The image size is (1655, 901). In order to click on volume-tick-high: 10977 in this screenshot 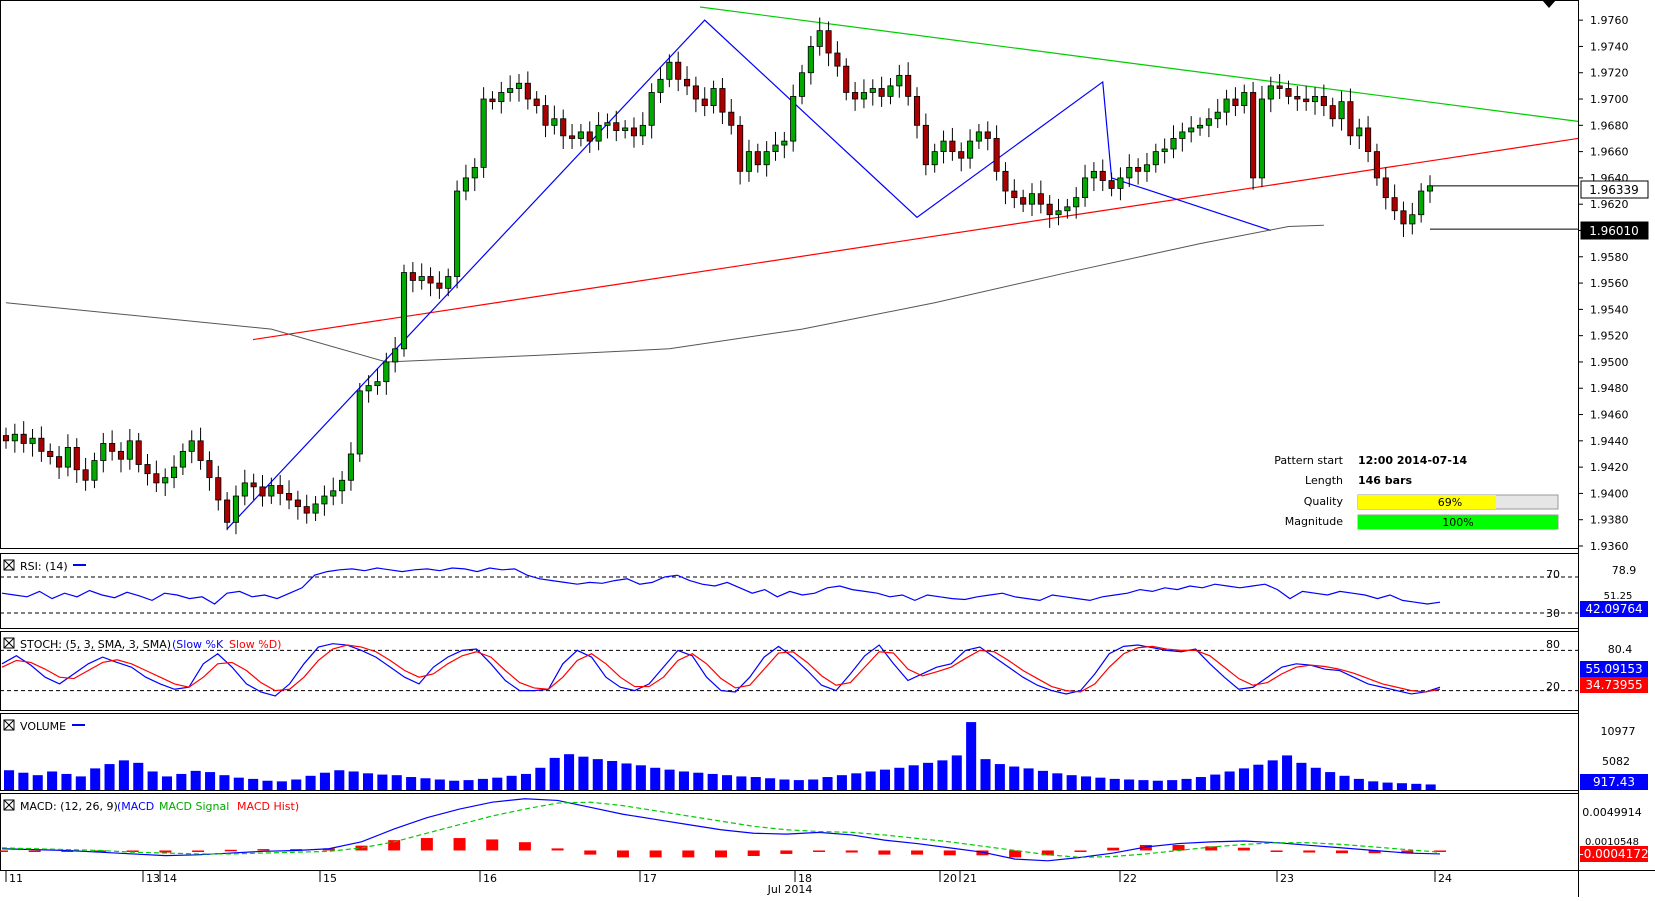, I will do `click(1618, 731)`.